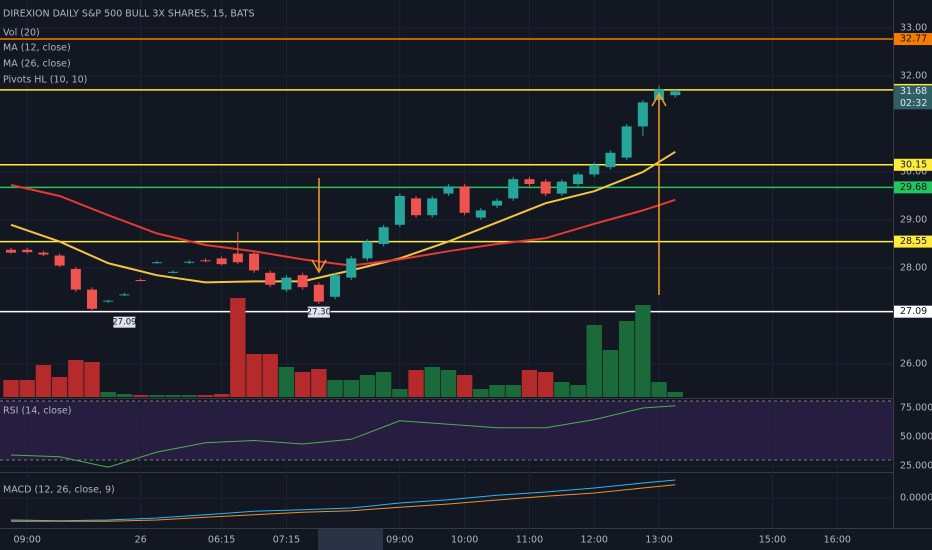 The width and height of the screenshot is (932, 550). I want to click on annotation-label: 27.30, so click(319, 313).